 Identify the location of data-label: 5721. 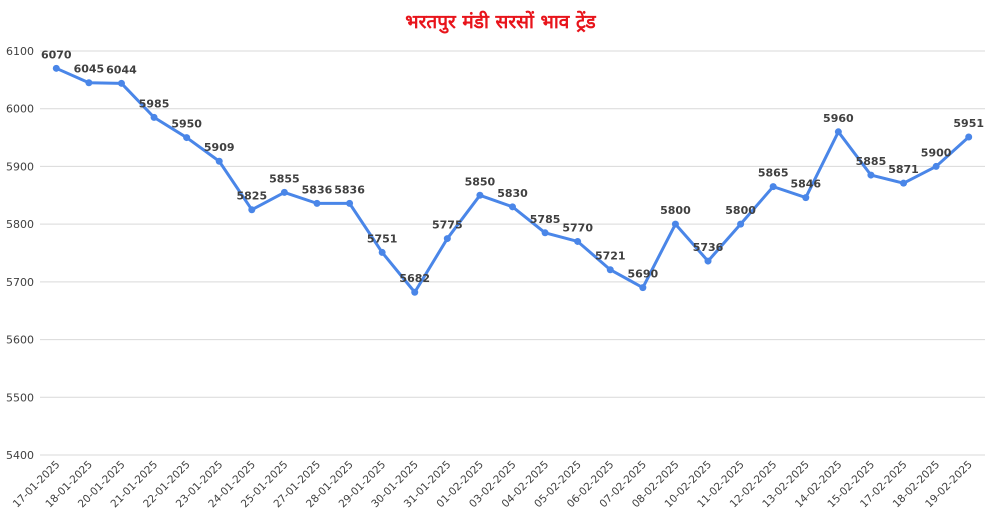
(610, 256).